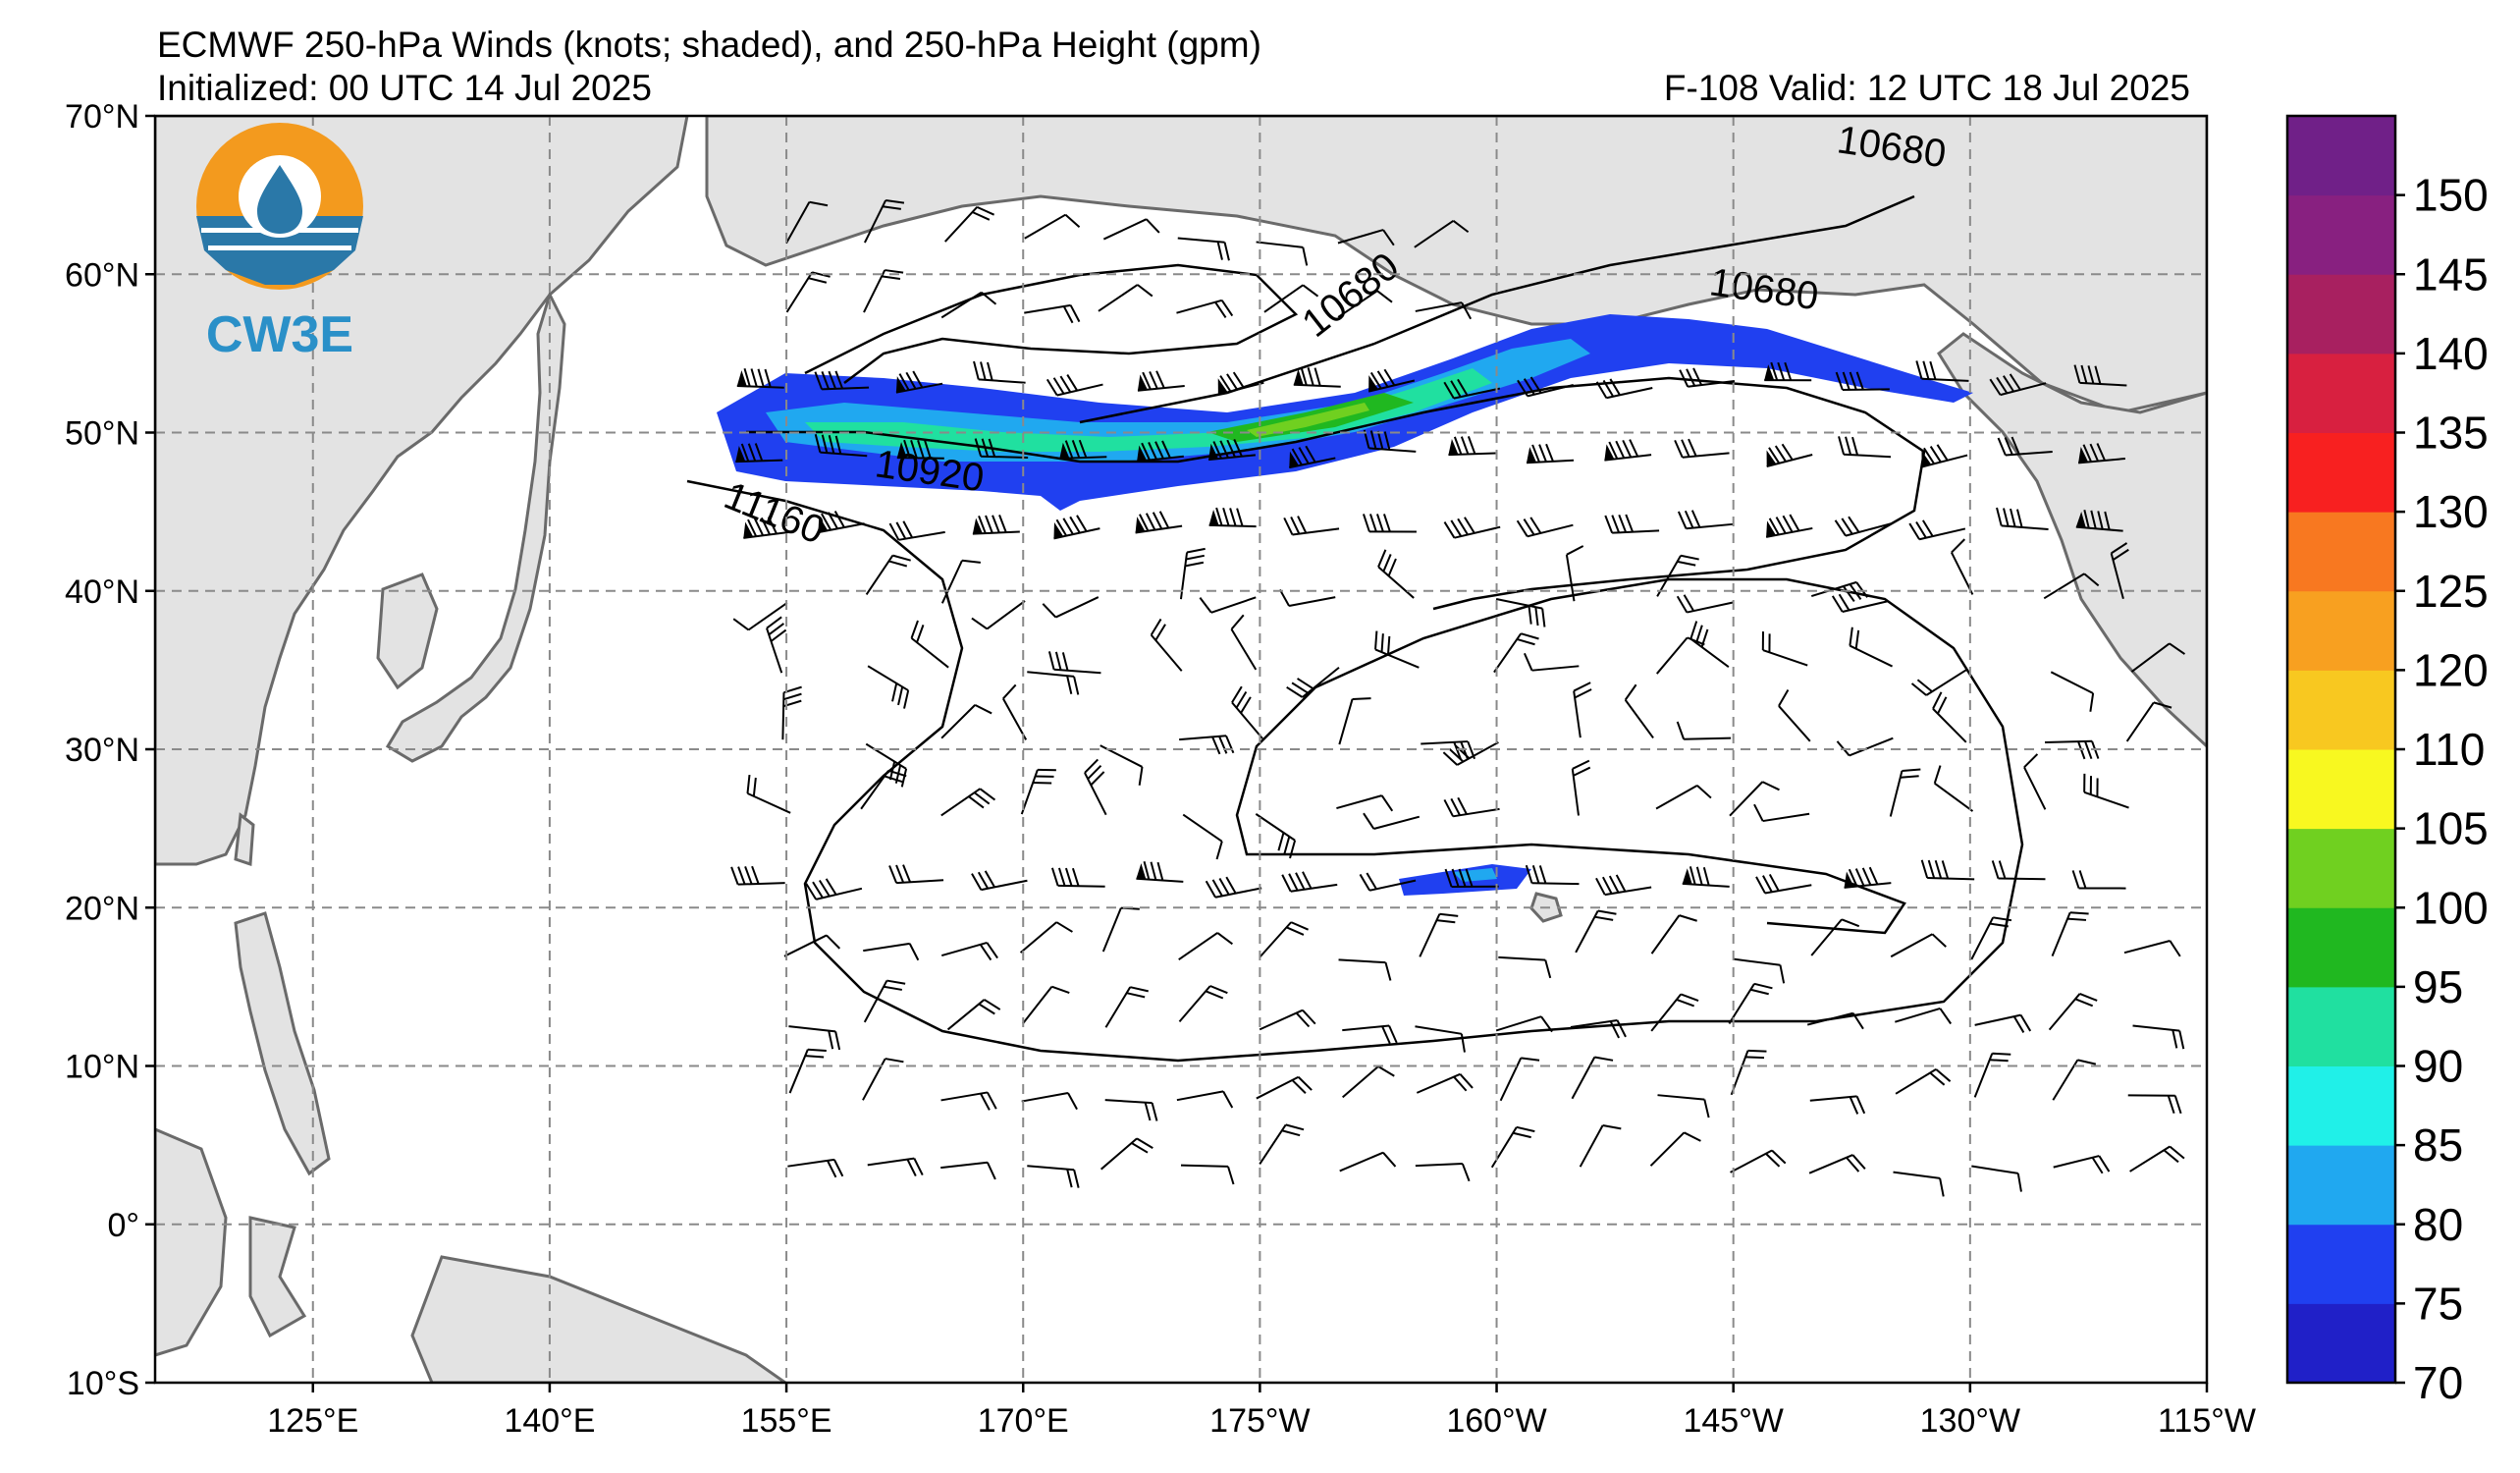 This screenshot has width=2520, height=1473. I want to click on korea-land, so click(407, 631).